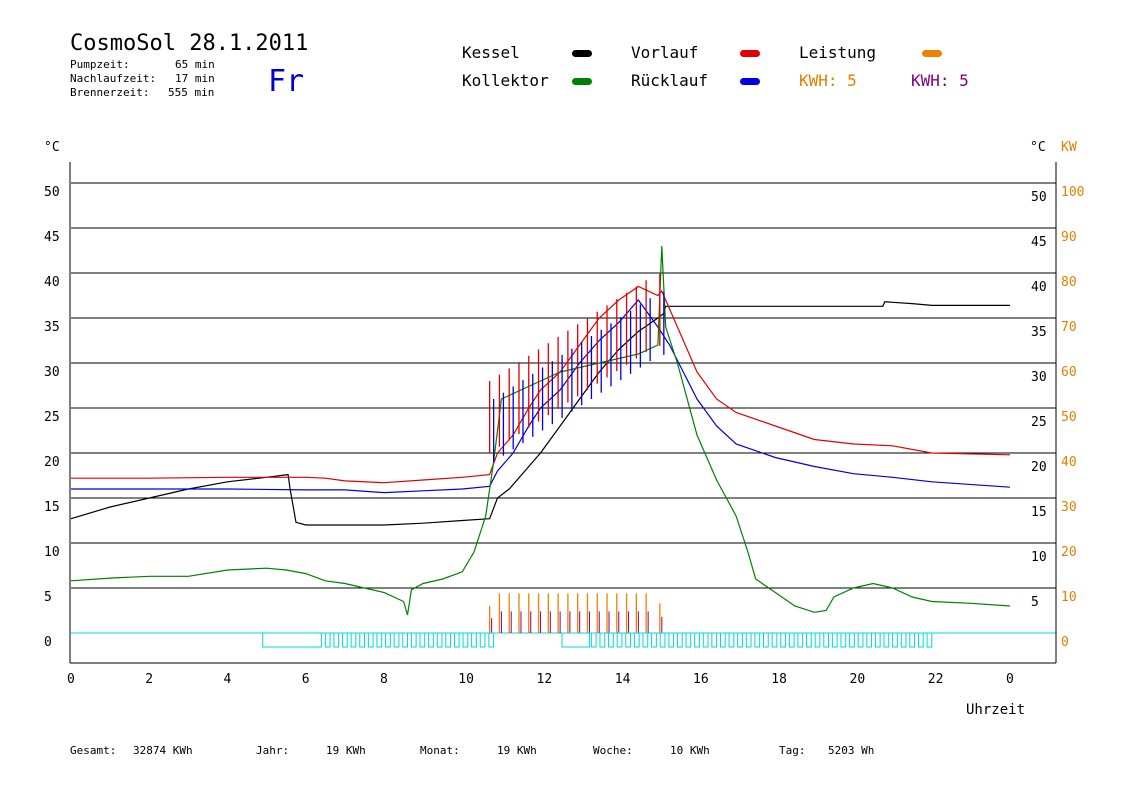  What do you see at coordinates (1039, 242) in the screenshot?
I see `y-tick-label-right: 45` at bounding box center [1039, 242].